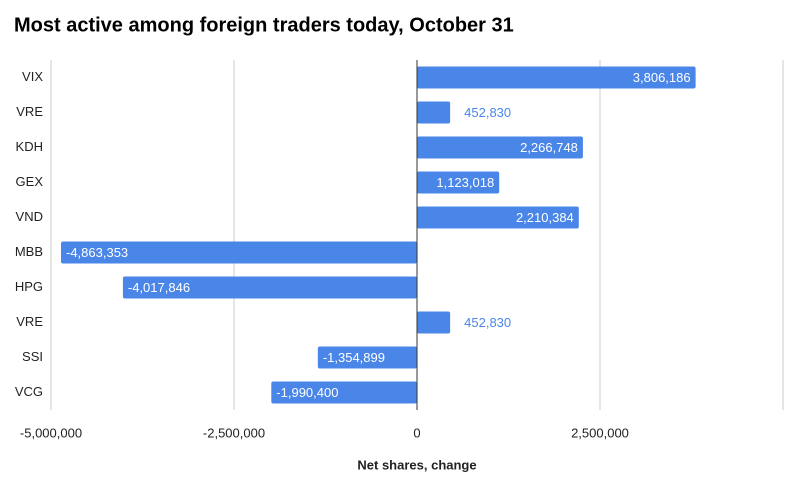 The image size is (794, 491). I want to click on y-tick-label: KDH, so click(29, 146).